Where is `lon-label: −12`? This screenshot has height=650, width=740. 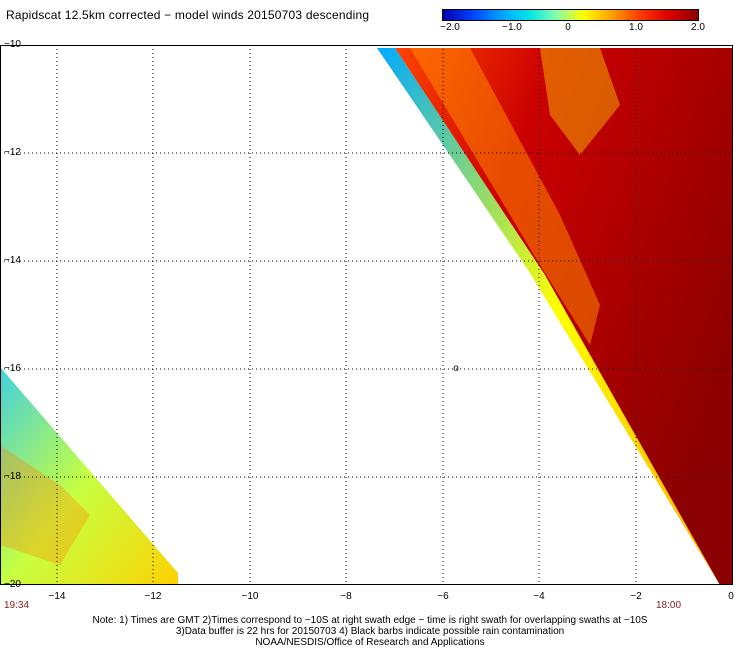 lon-label: −12 is located at coordinates (153, 596).